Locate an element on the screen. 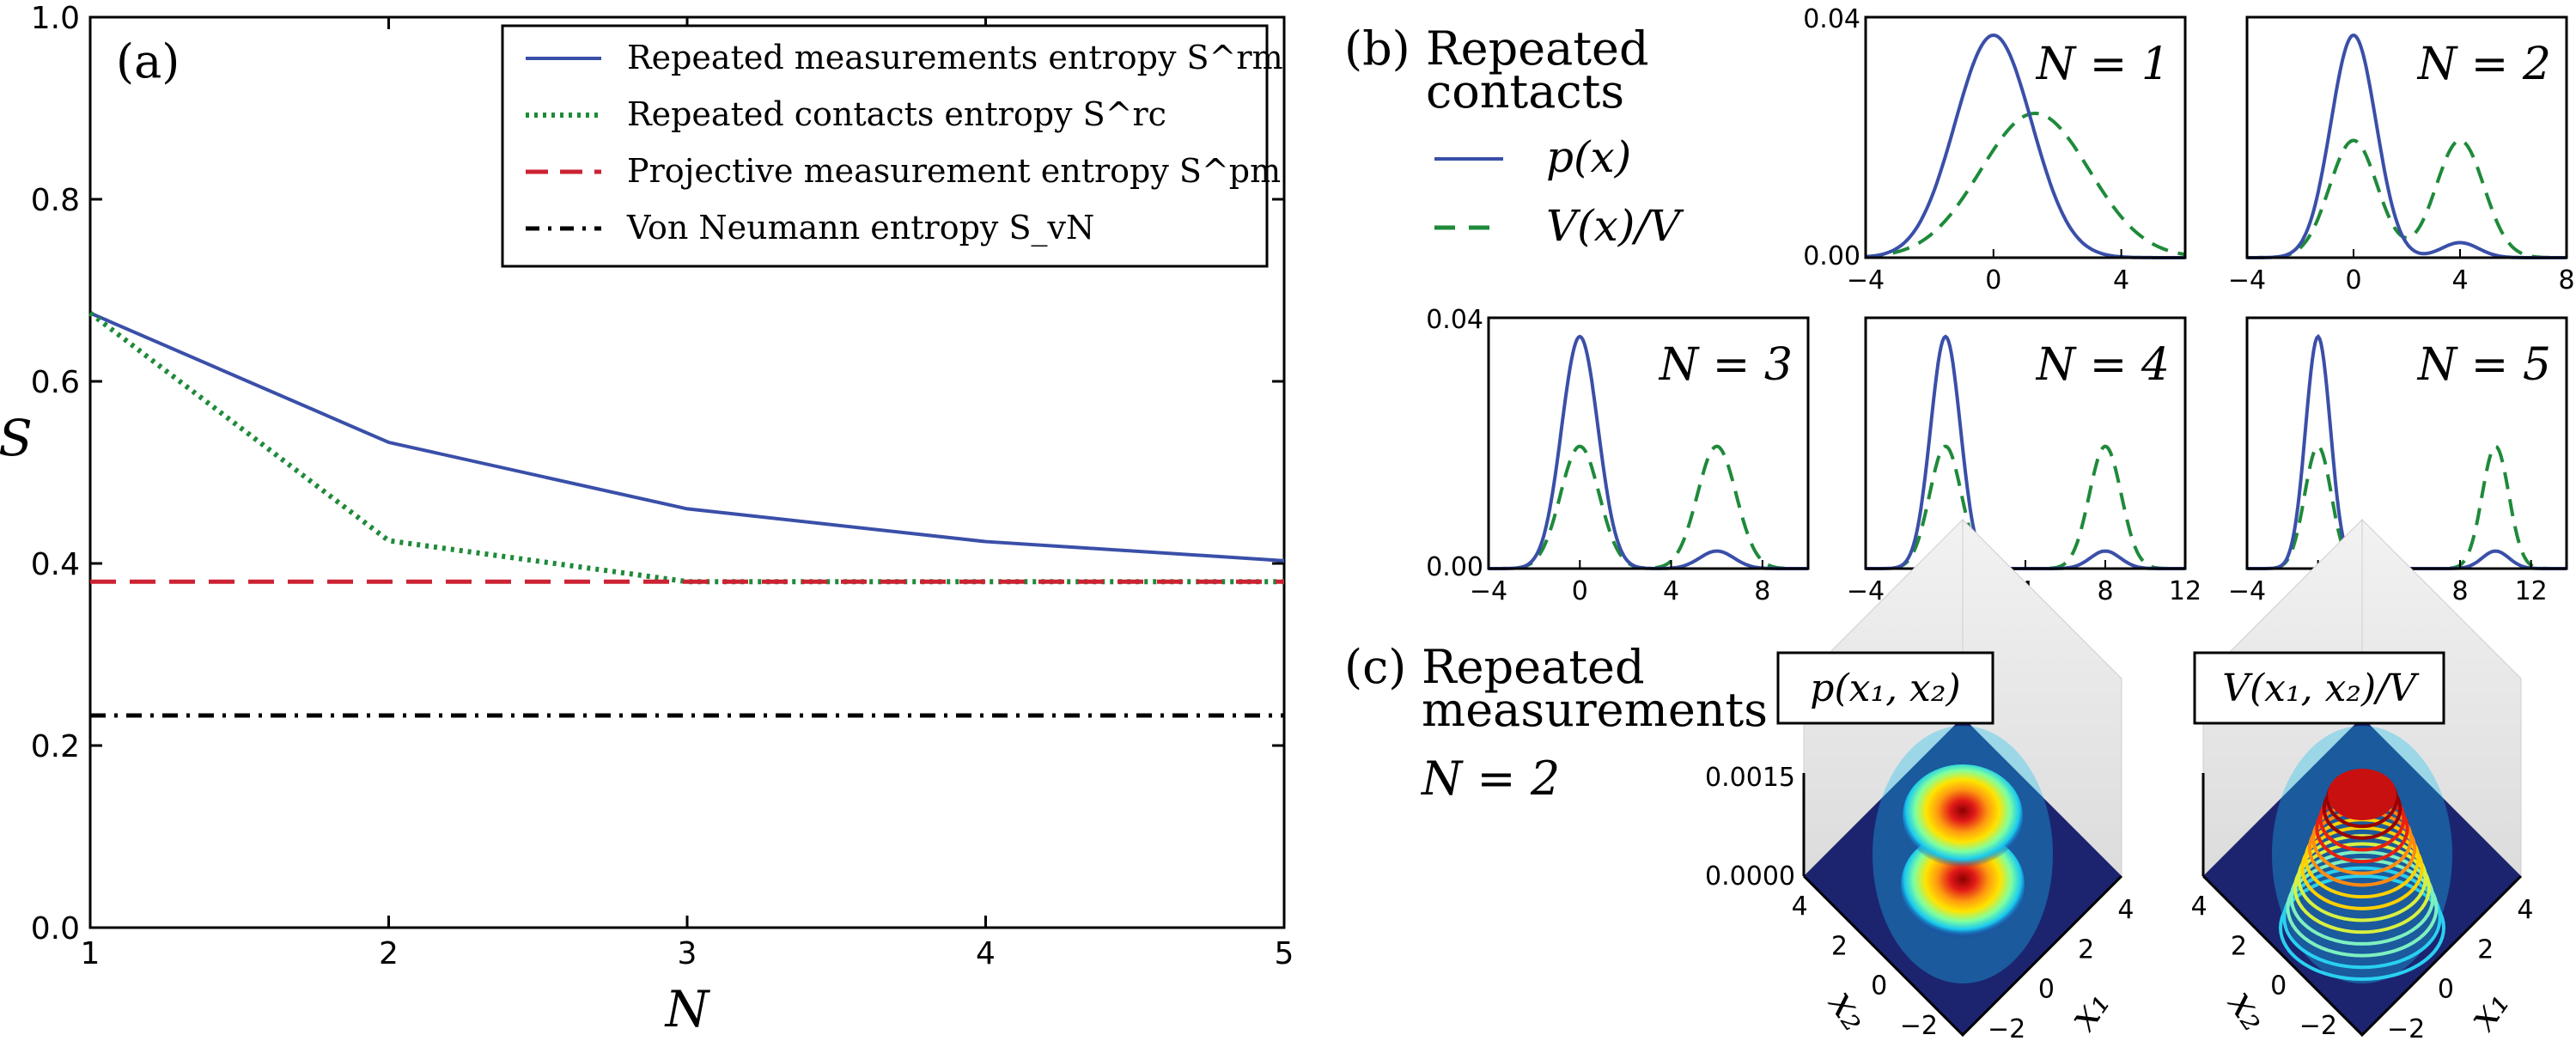 This screenshot has height=1047, width=2576. legend-label-rc: Repeated contacts entropy S^rc is located at coordinates (897, 114).